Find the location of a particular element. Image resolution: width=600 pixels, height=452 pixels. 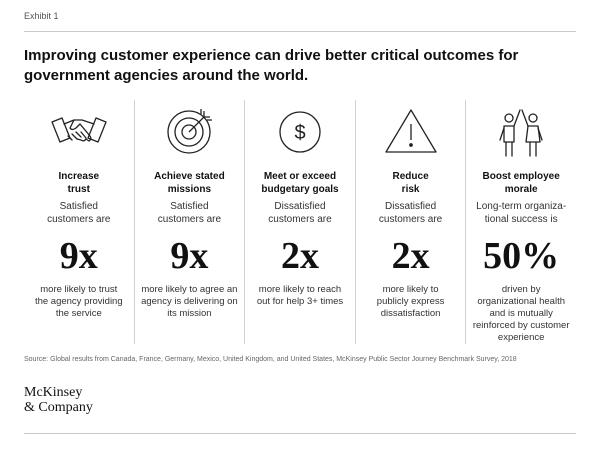

dollar-coin-icon: $ is located at coordinates (300, 131).